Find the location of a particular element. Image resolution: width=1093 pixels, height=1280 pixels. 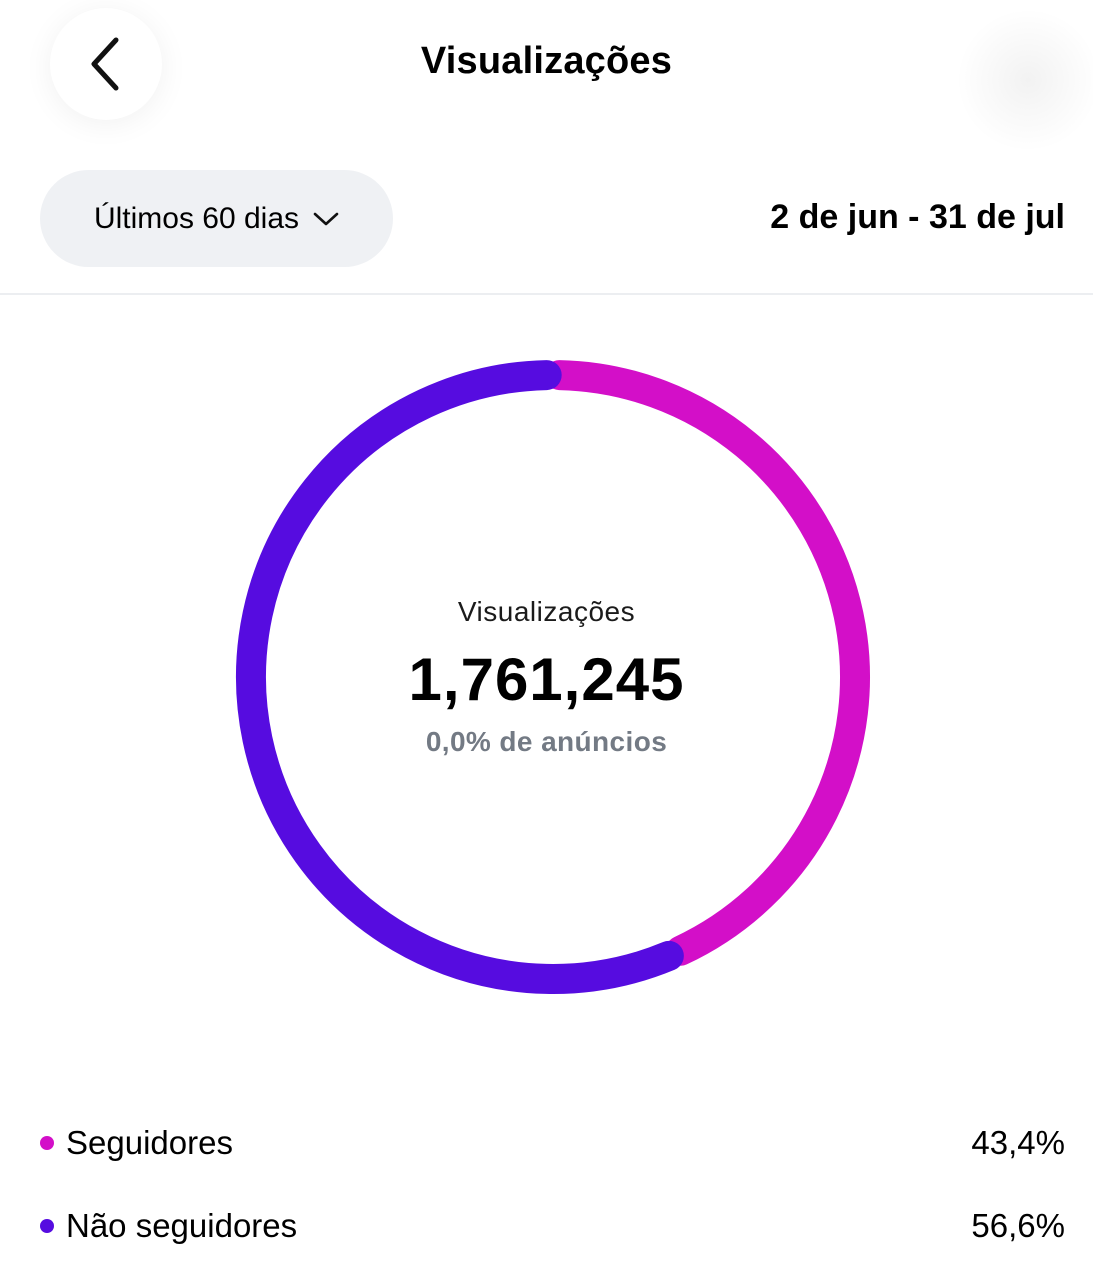

chevron-left-icon is located at coordinates (105, 64).